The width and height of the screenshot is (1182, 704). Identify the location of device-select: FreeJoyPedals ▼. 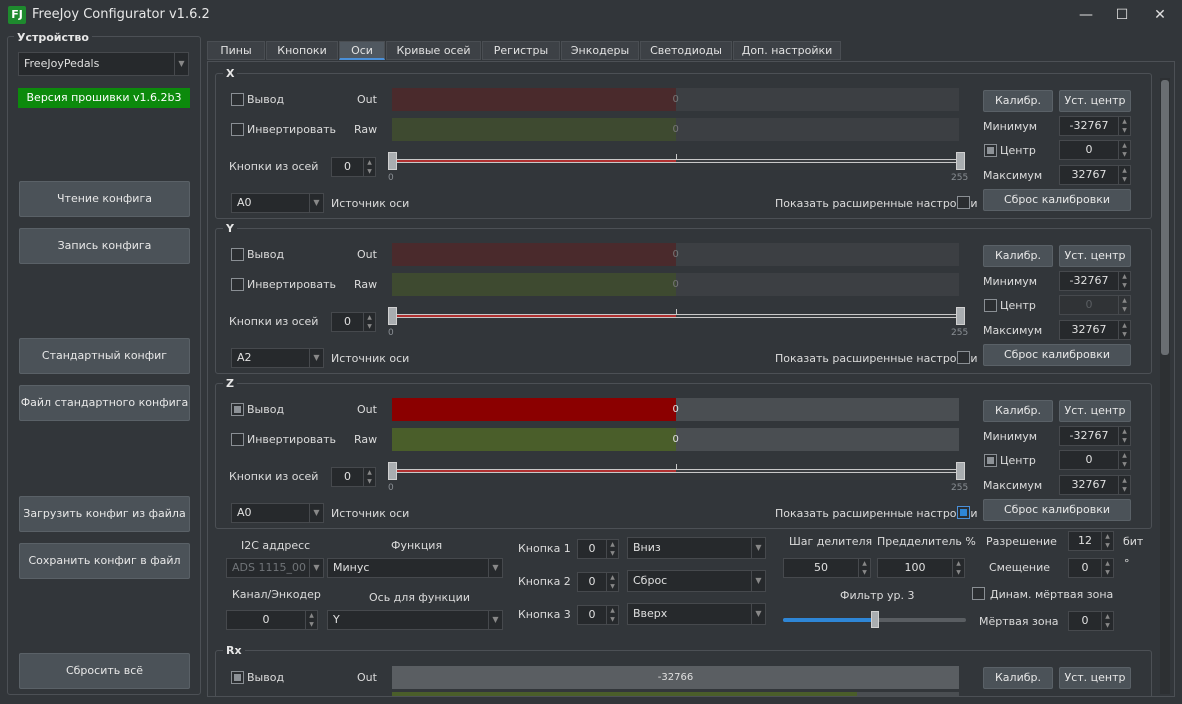
(103, 64).